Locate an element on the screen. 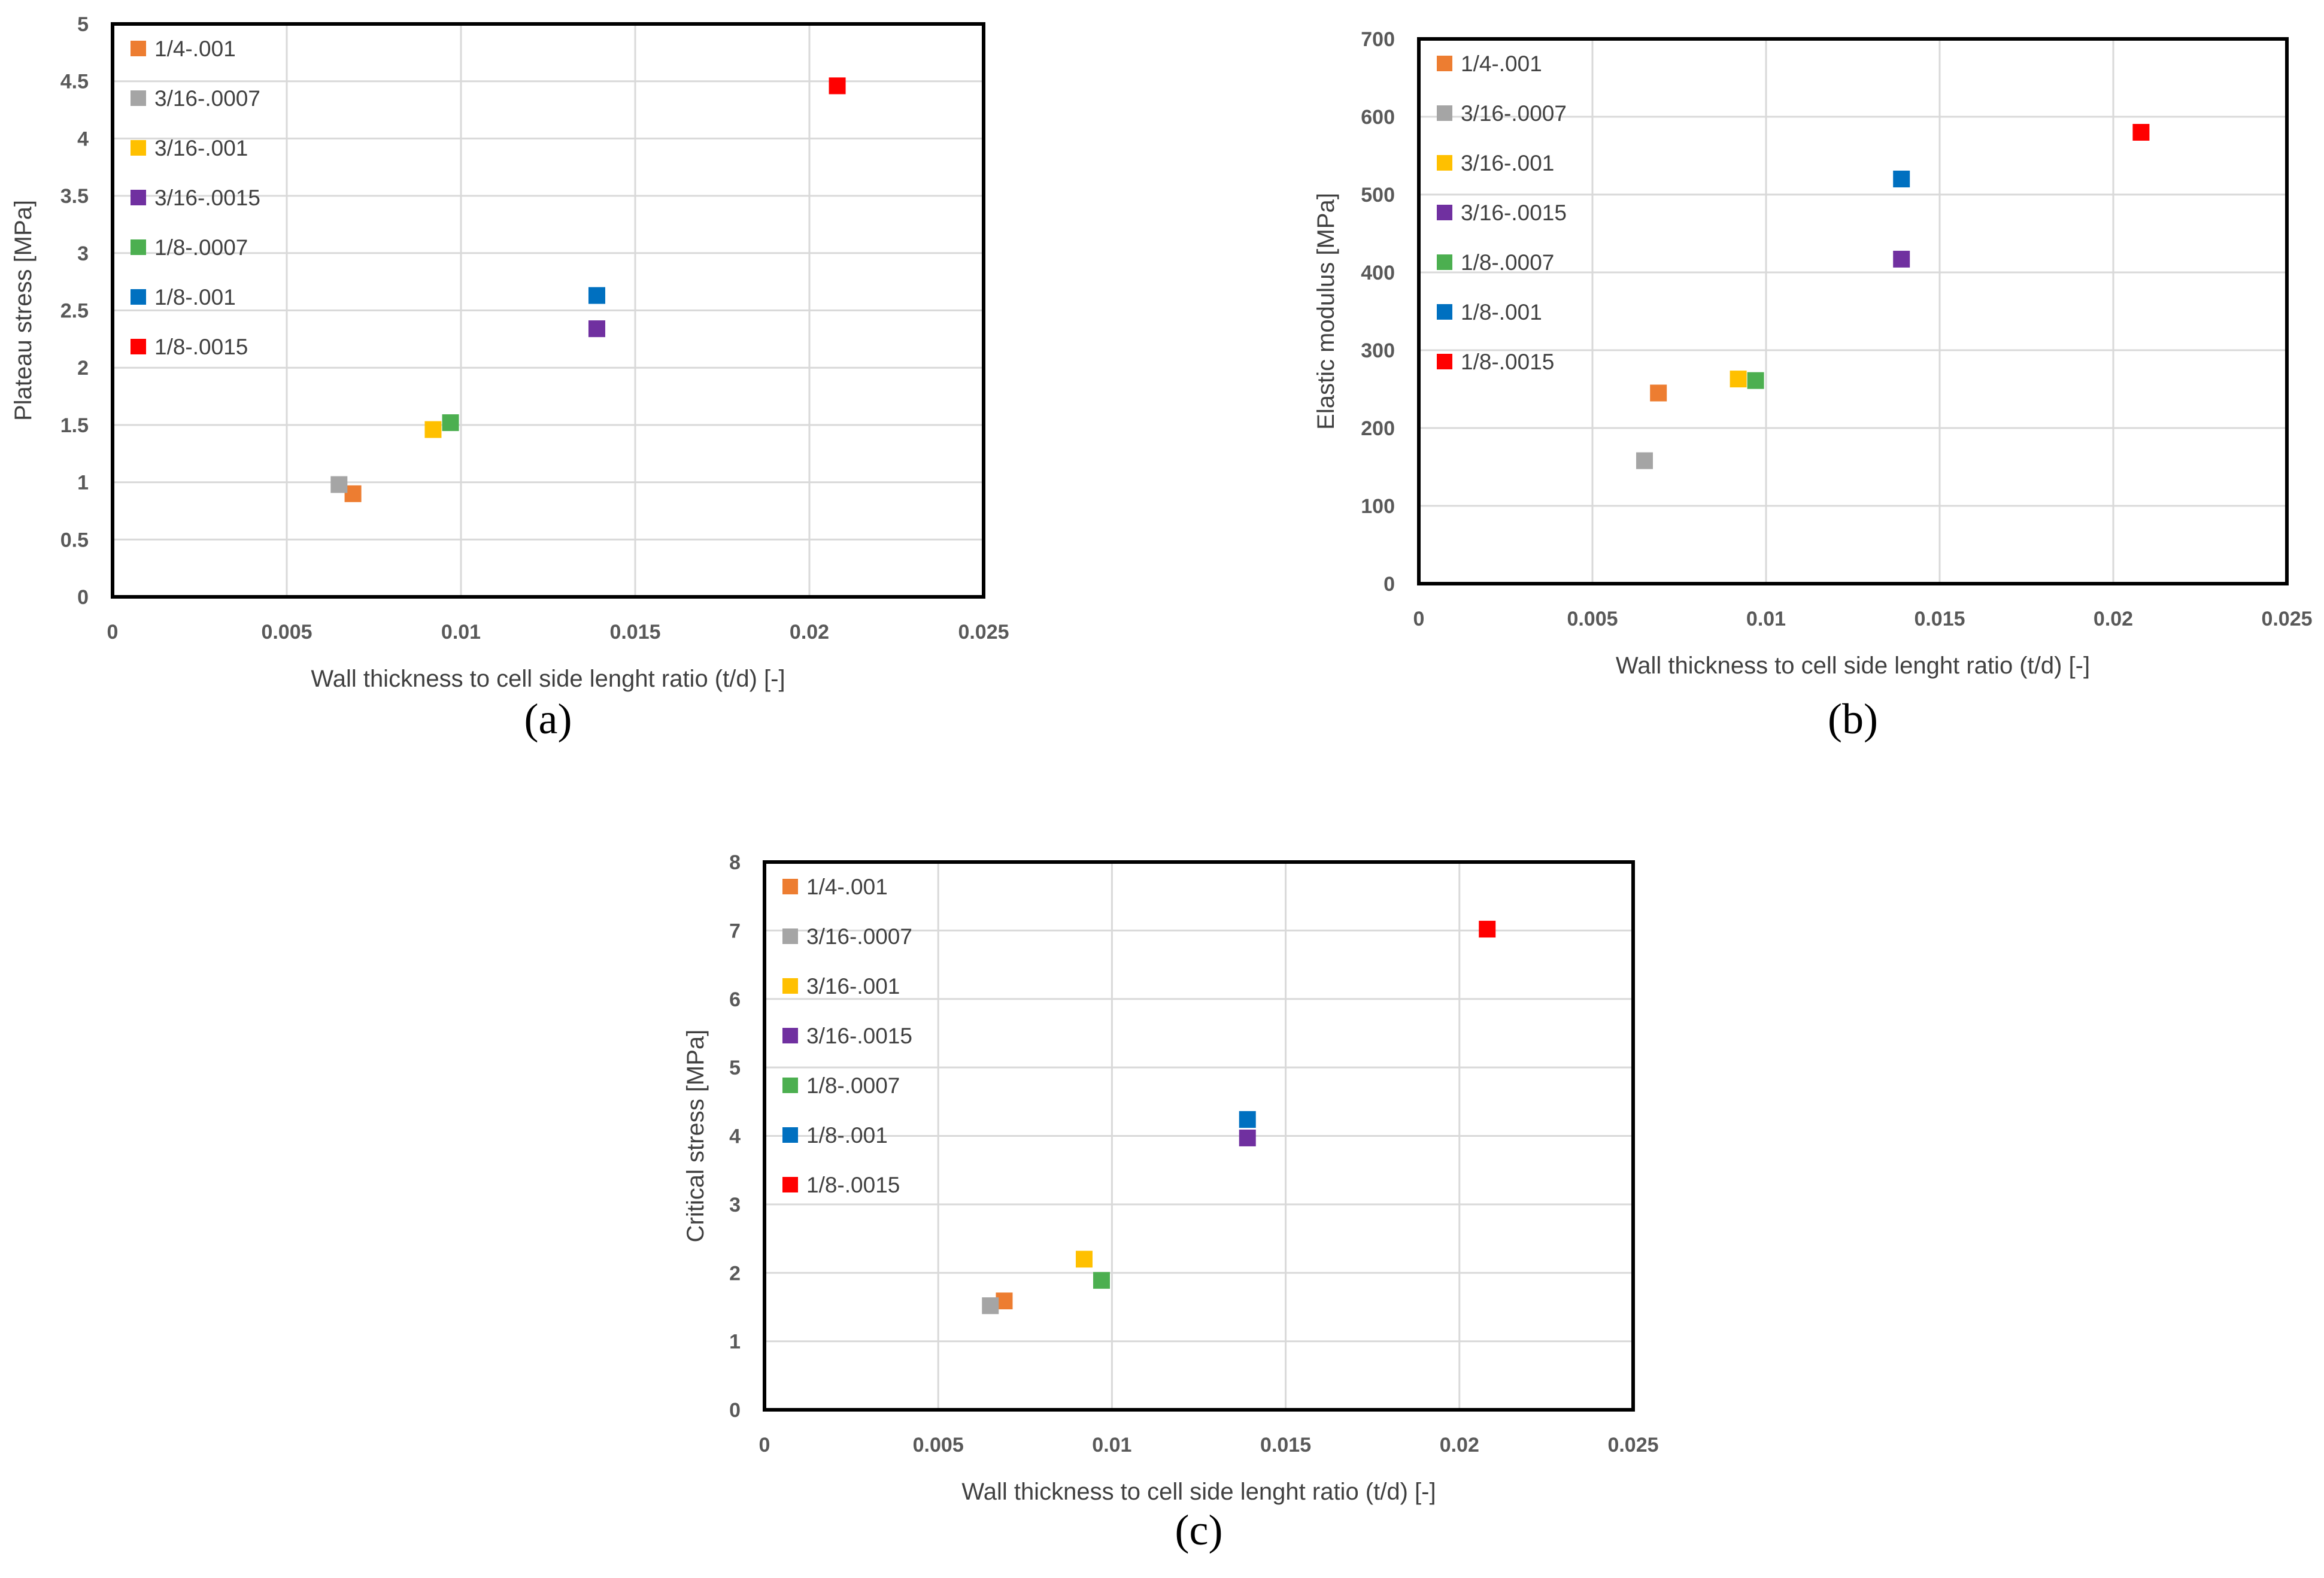  y-tick-label: 7 is located at coordinates (735, 931).